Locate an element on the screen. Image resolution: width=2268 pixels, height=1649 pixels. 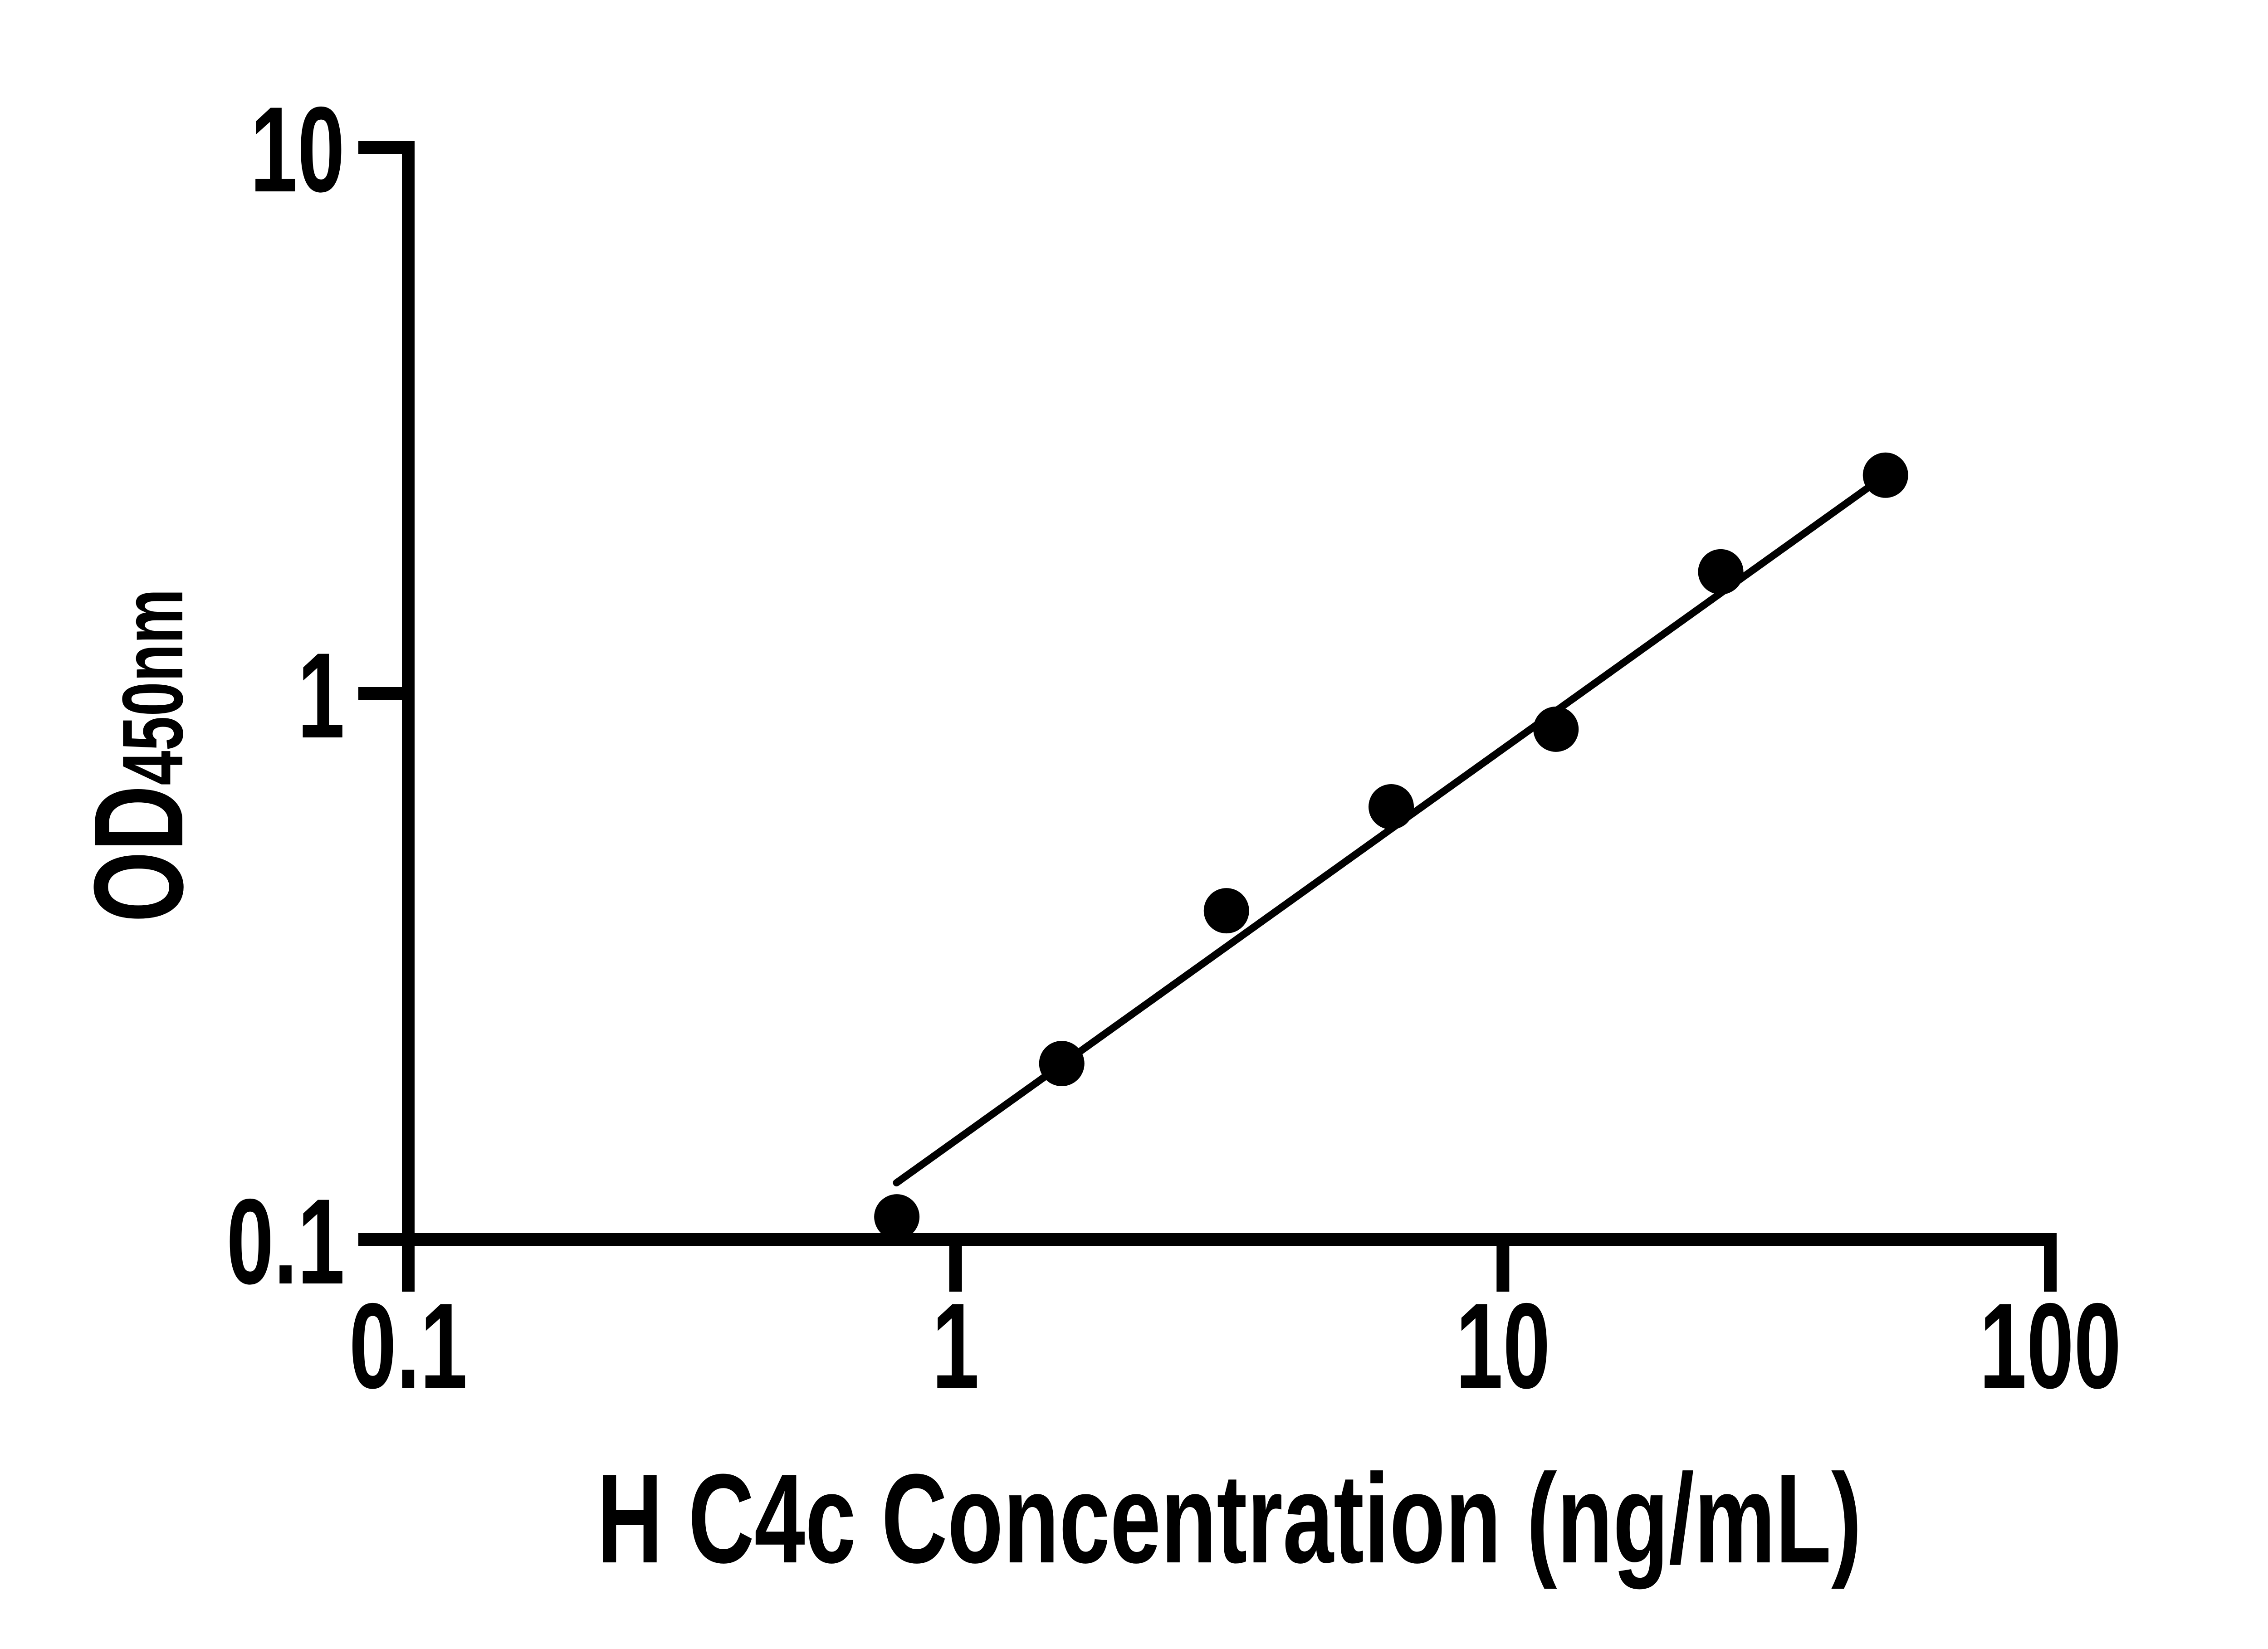
y-axis-tick-label: 0.1 is located at coordinates (285, 1242).